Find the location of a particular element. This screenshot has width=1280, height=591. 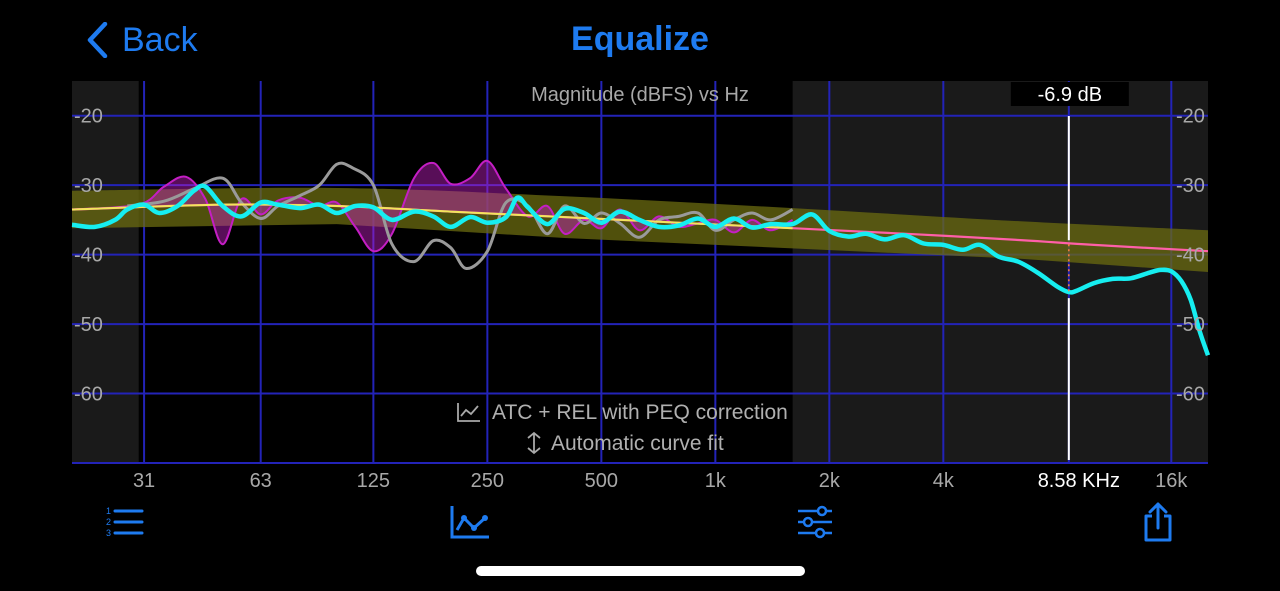

y-tick-label-left-4: -60 is located at coordinates (88, 395).